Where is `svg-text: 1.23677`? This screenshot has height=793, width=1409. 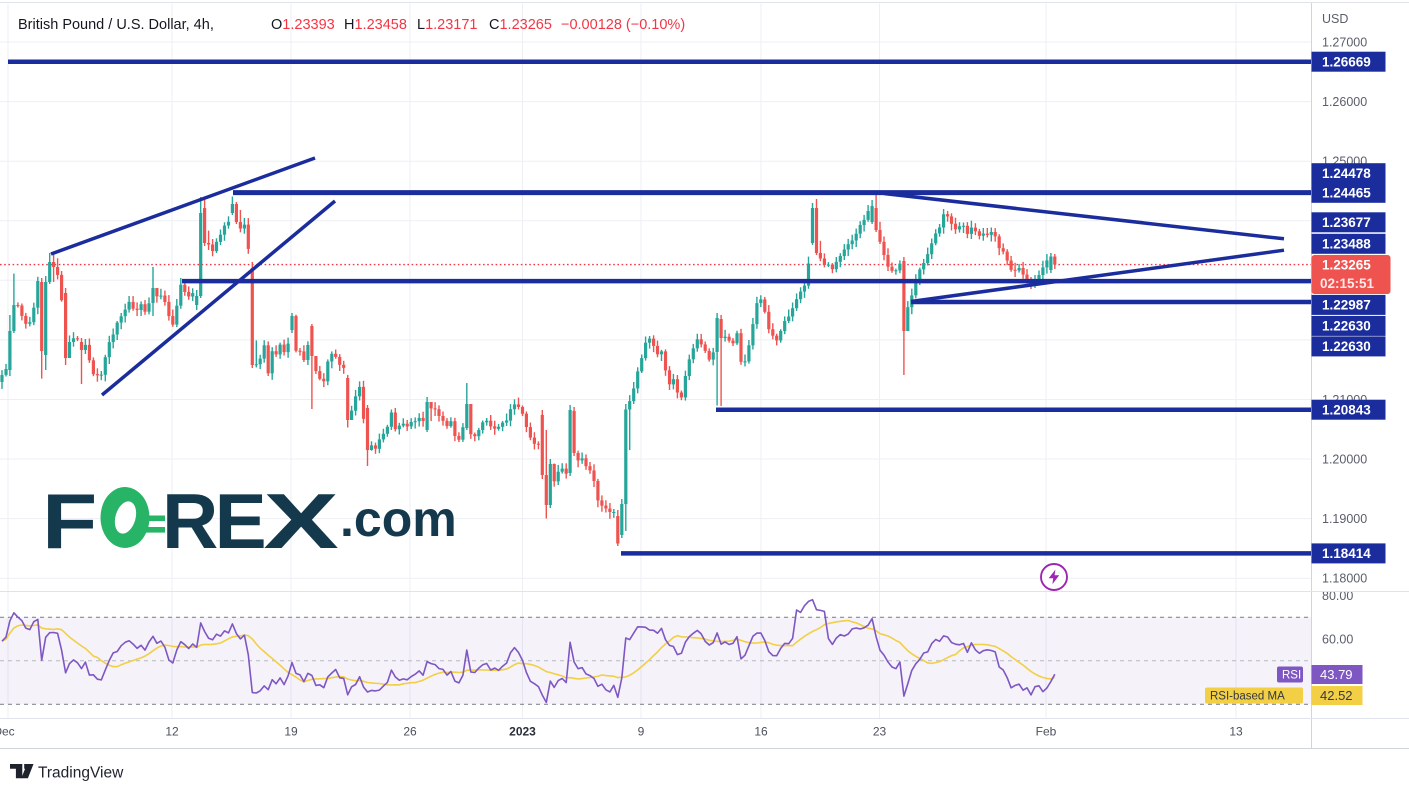
svg-text: 1.23677 is located at coordinates (1346, 222).